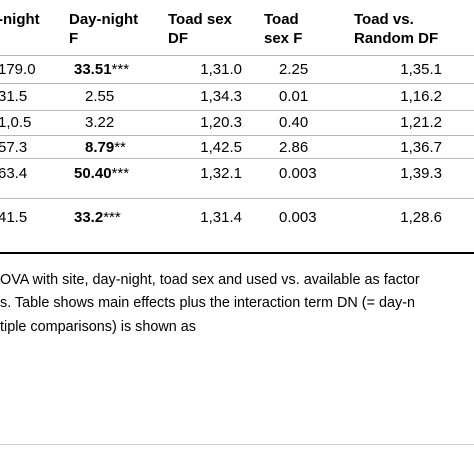 Image resolution: width=474 pixels, height=474 pixels. I want to click on cell-day-night-df: 1,0.5, so click(16, 122).